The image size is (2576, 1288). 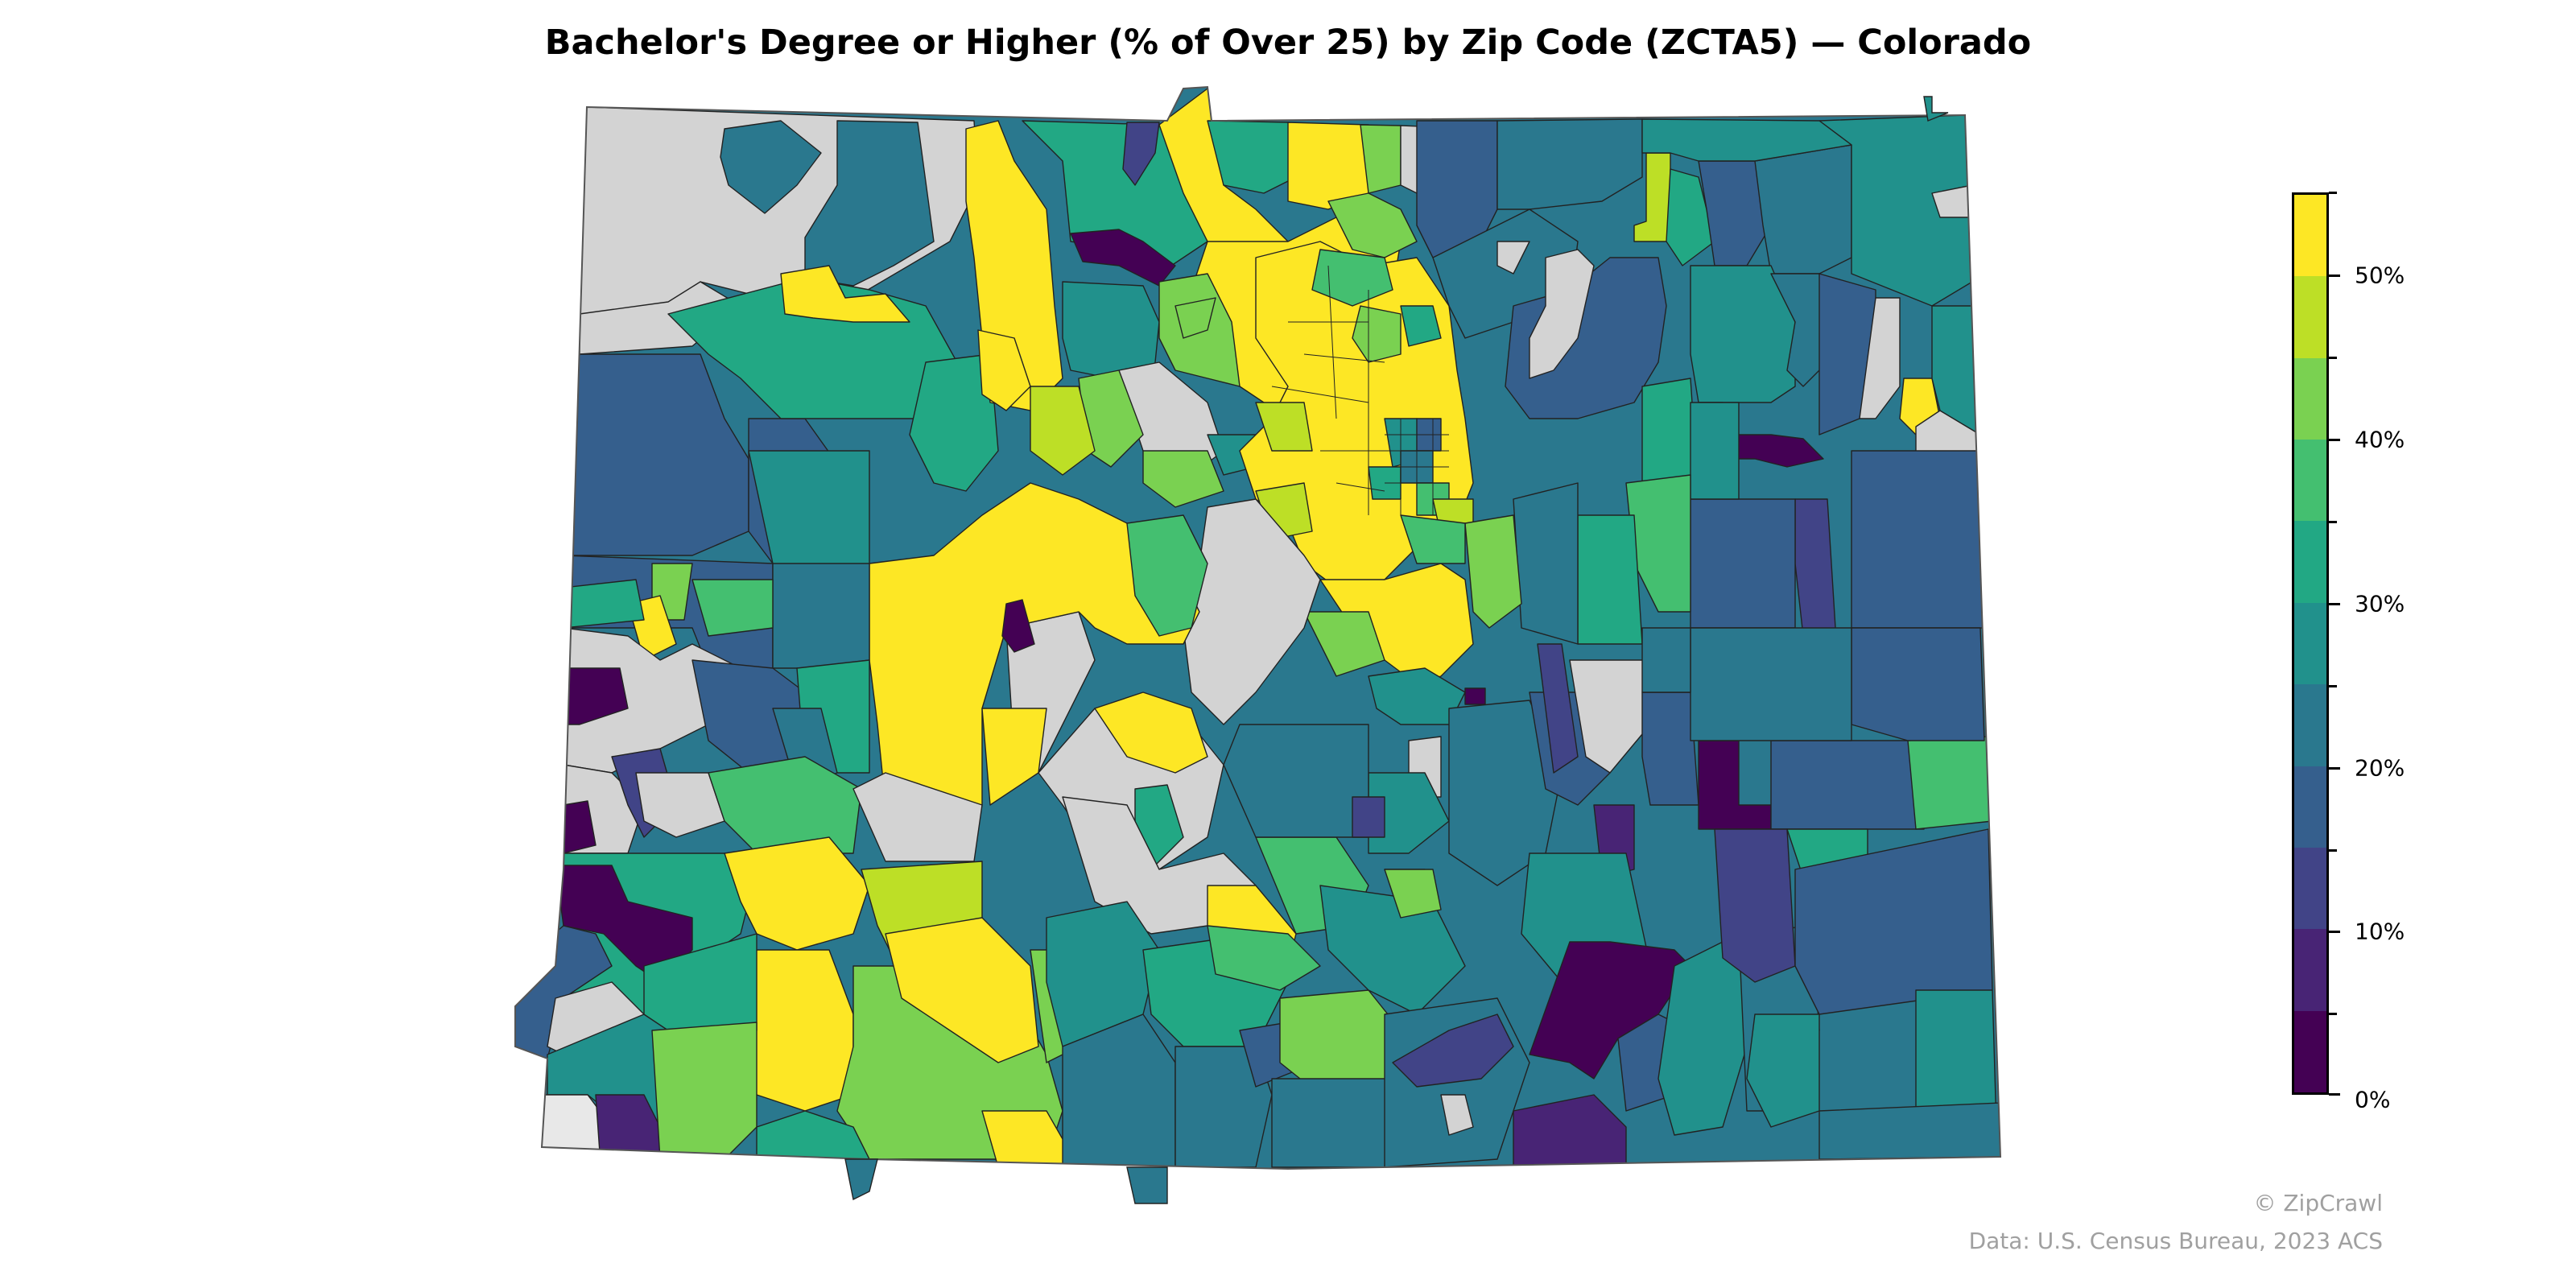 What do you see at coordinates (2310, 643) in the screenshot?
I see `colorbar` at bounding box center [2310, 643].